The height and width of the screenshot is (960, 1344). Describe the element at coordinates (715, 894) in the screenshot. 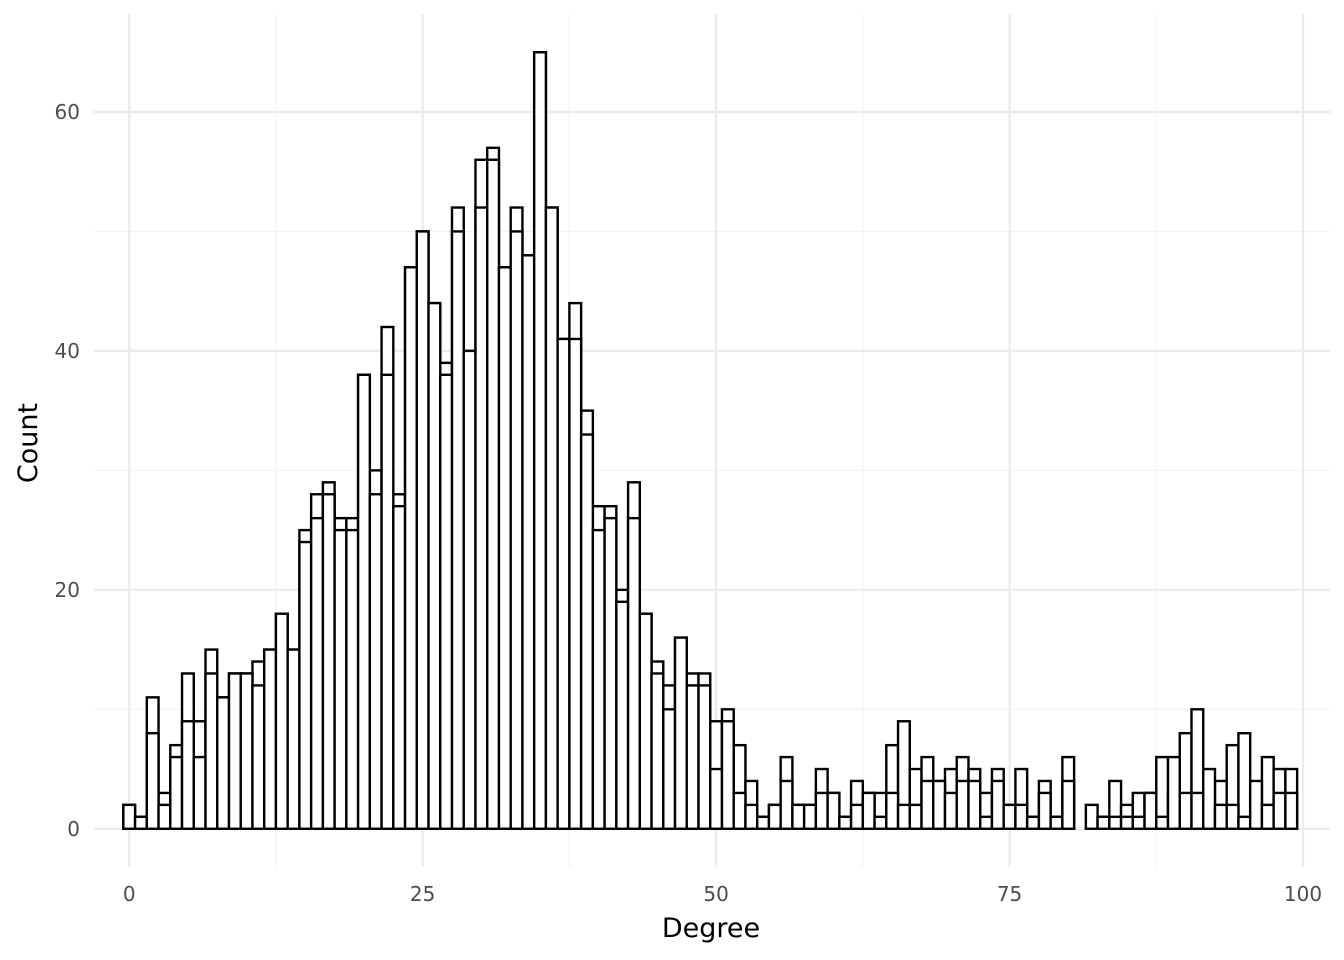

I see `x-tick-label: 50` at that location.